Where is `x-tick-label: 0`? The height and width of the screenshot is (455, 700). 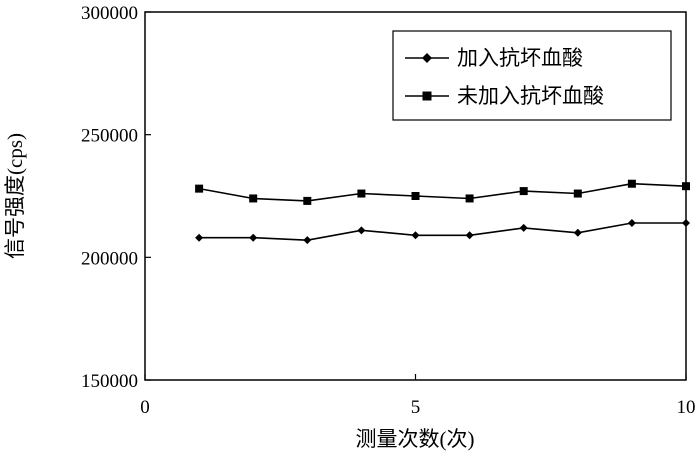
x-tick-label: 0 is located at coordinates (145, 407).